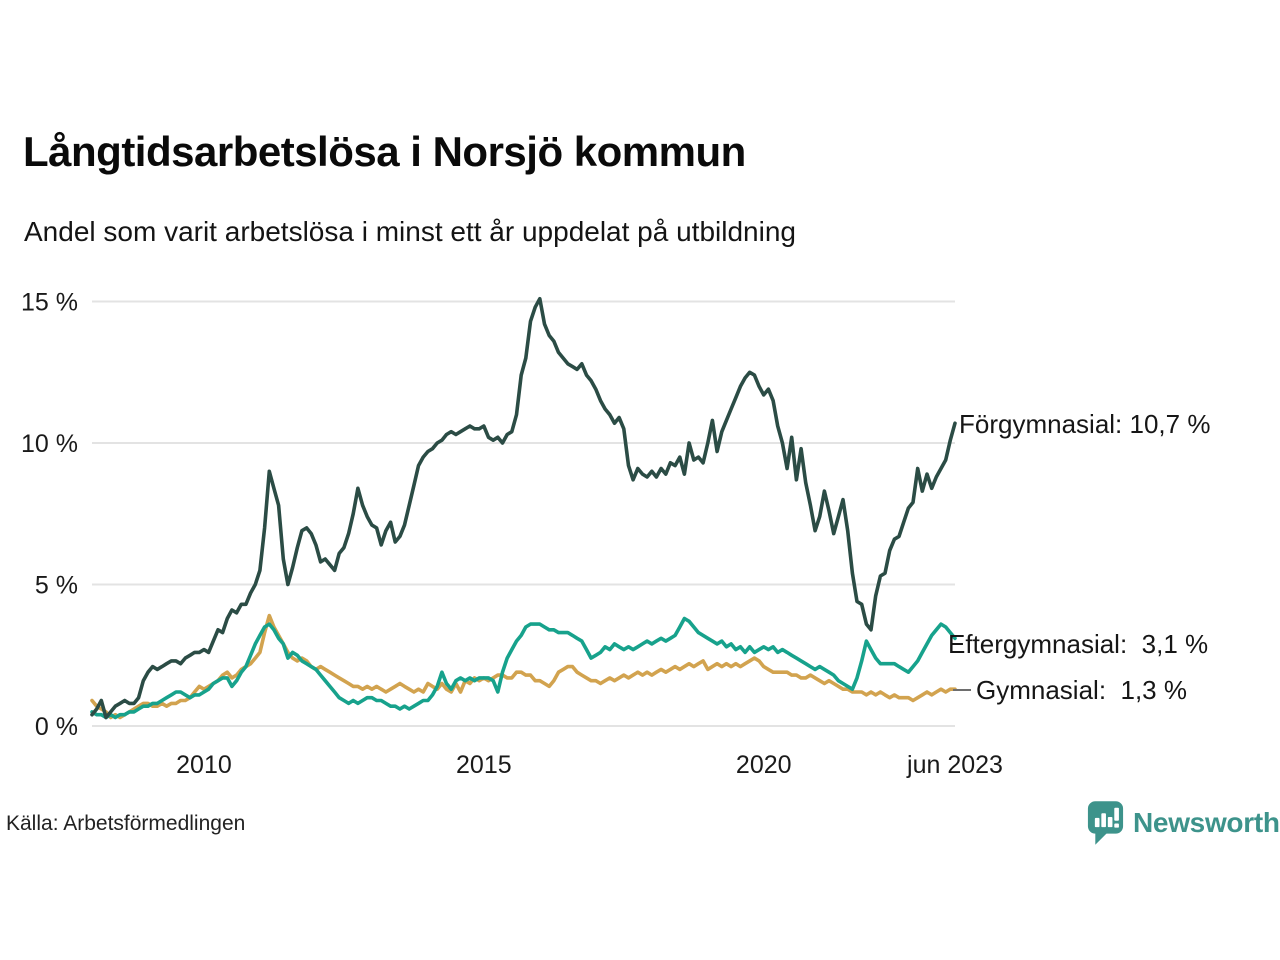 This screenshot has height=960, width=1280. I want to click on newsworthy-icon, so click(1105, 823).